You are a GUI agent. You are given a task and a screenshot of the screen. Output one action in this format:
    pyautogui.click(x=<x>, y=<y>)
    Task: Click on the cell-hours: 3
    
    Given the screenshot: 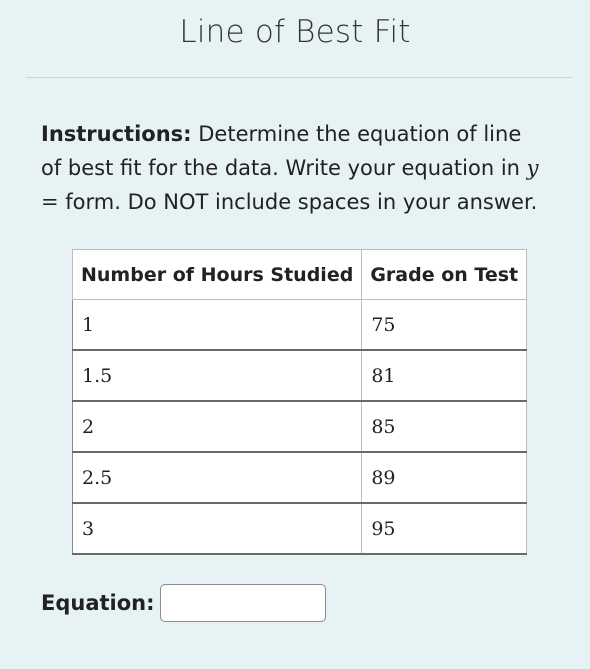 What is the action you would take?
    pyautogui.click(x=217, y=529)
    